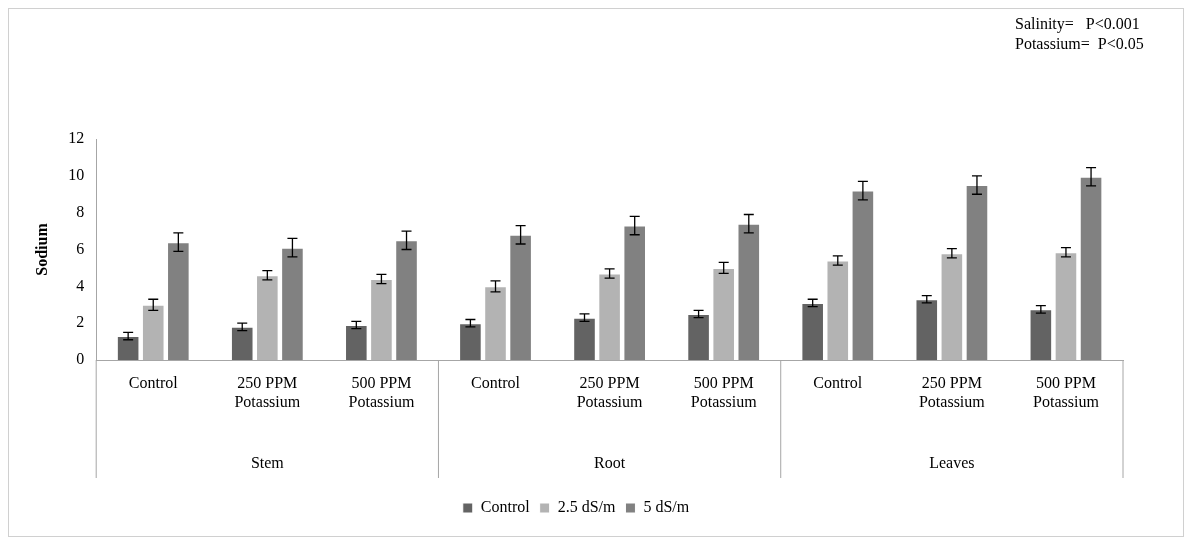  I want to click on y-tick-label: 8, so click(80, 211).